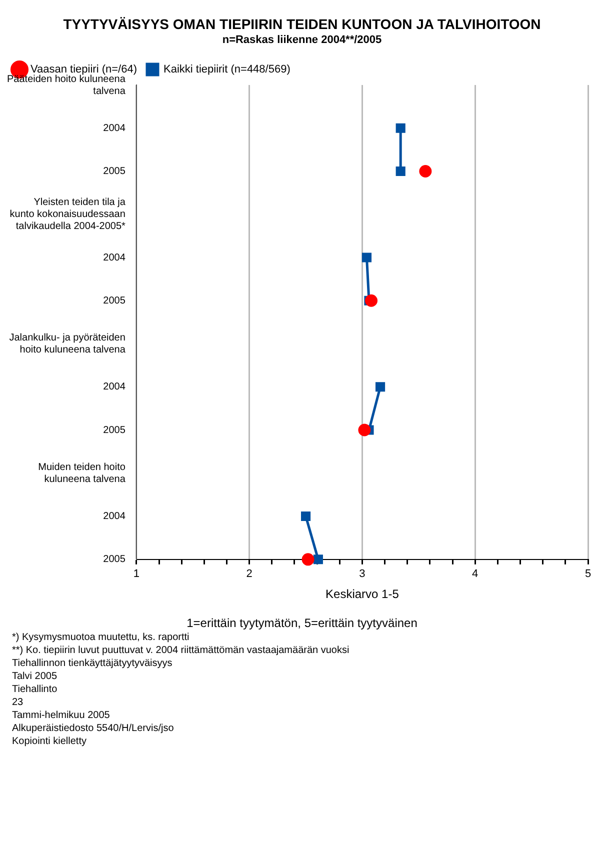  Describe the element at coordinates (93, 663) in the screenshot. I see `text: Tiehallinnon tienkäyttäjätyytyväisyys` at that location.